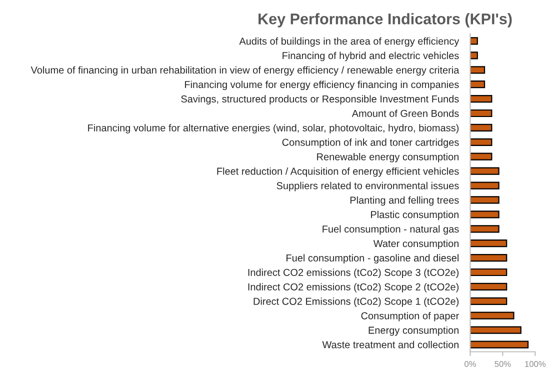 The height and width of the screenshot is (375, 550). I want to click on y-tick-label: Planting and felling trees, so click(404, 201).